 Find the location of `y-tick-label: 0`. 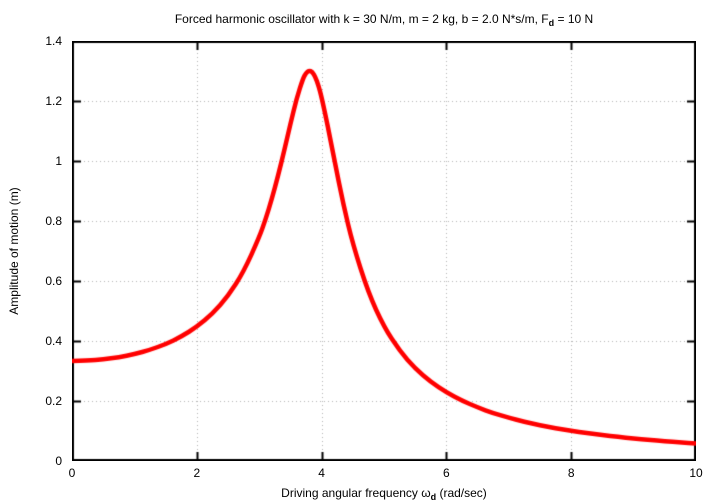

y-tick-label: 0 is located at coordinates (58, 460).